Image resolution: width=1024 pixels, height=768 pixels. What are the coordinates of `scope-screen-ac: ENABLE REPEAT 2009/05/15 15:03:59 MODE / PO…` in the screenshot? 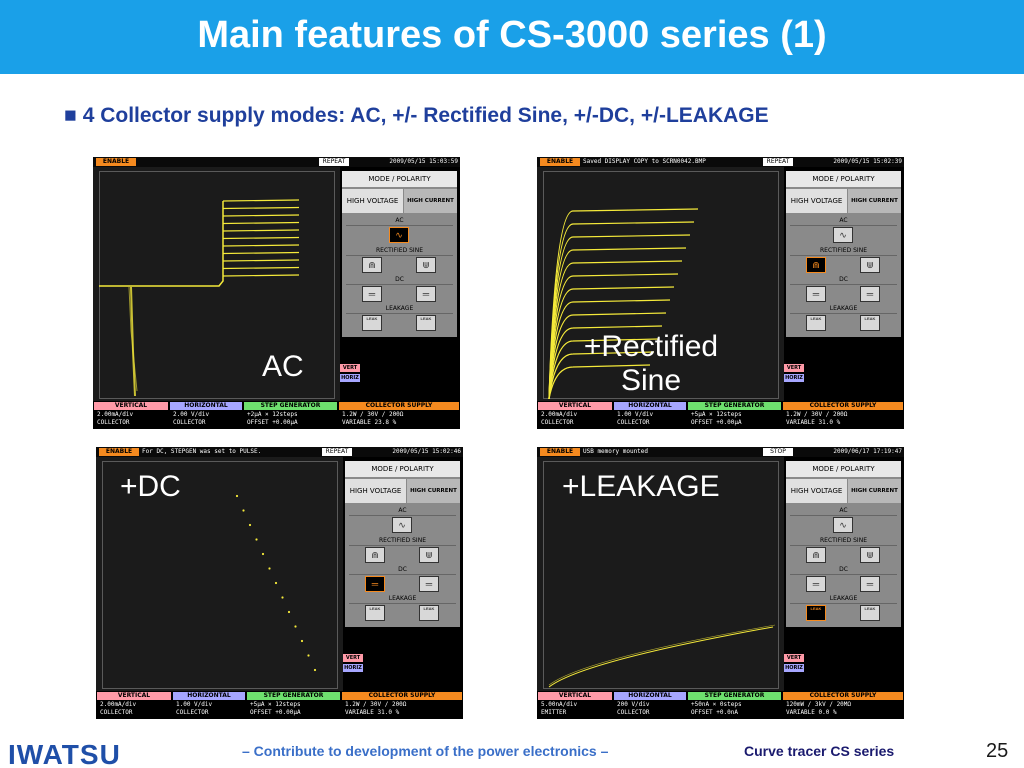 It's located at (276, 293).